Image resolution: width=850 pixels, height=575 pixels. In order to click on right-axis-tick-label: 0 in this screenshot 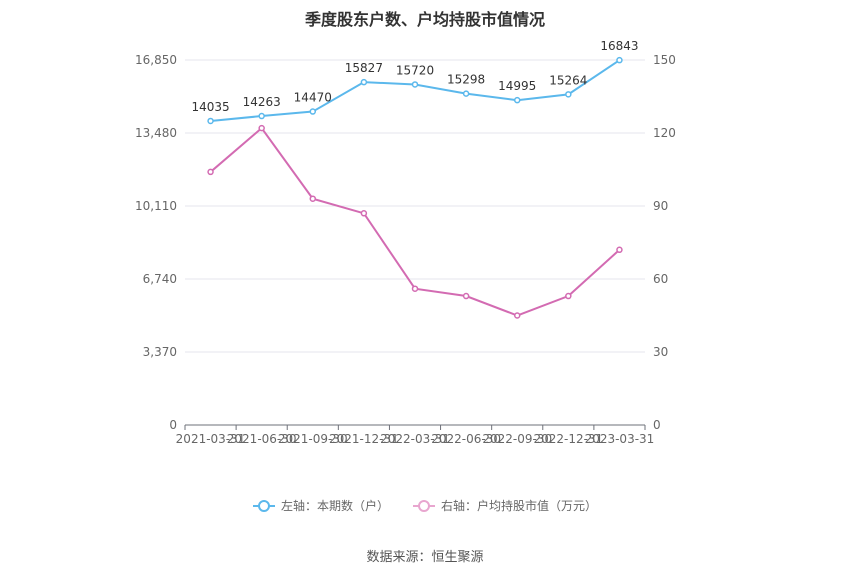, I will do `click(657, 425)`.